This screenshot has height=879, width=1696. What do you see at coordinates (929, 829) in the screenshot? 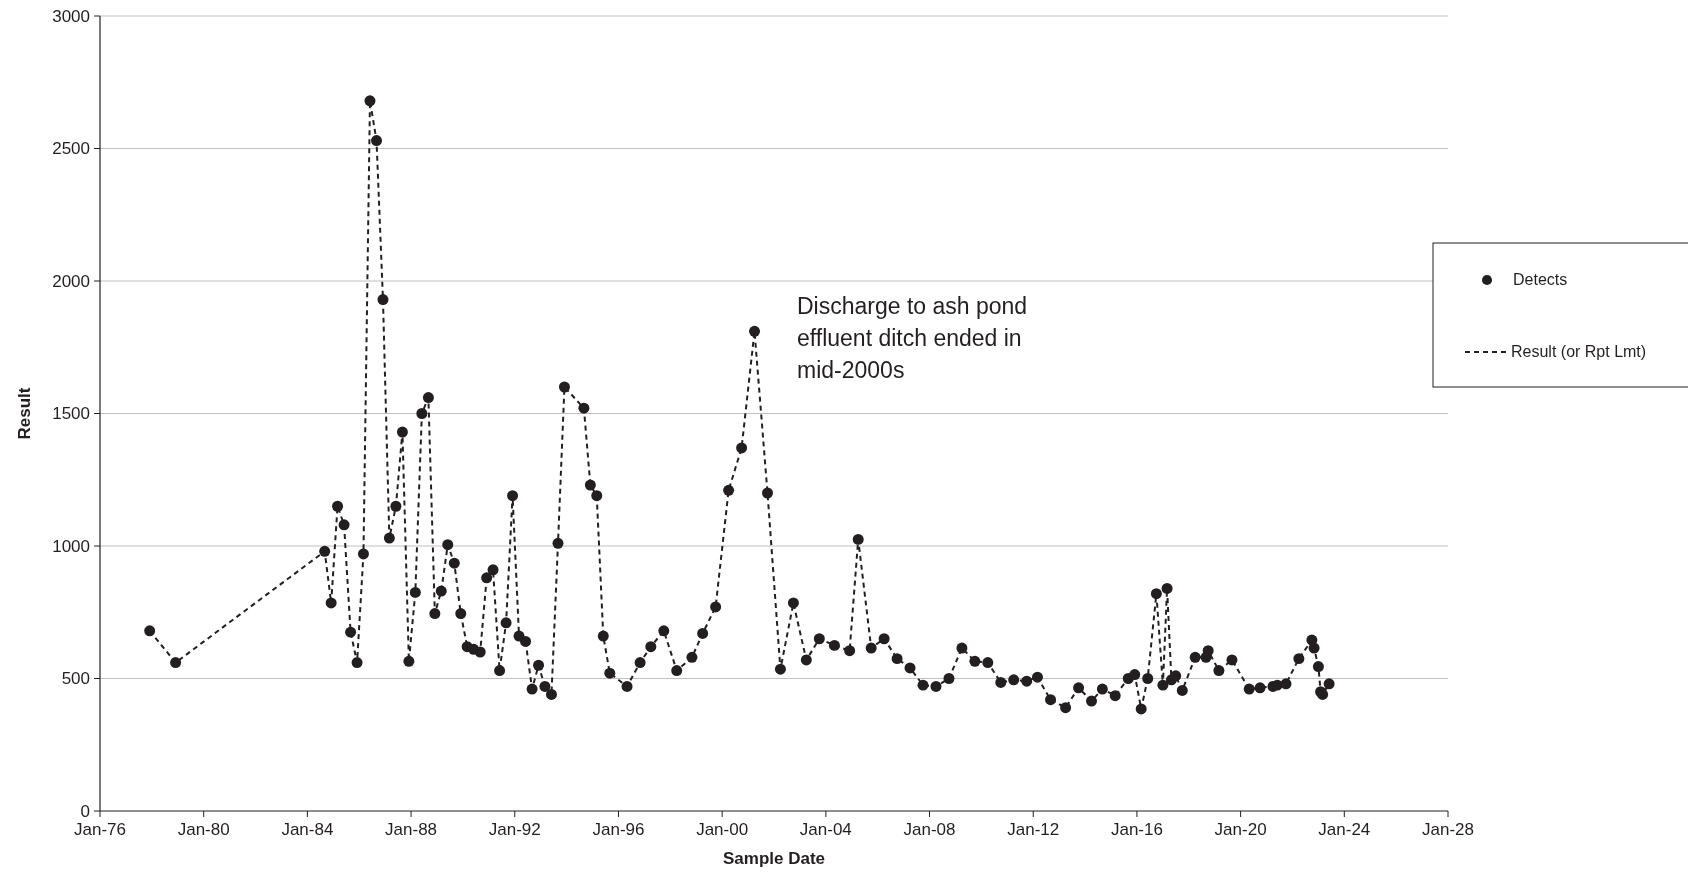
I see `x-tick-label: Jan-08` at bounding box center [929, 829].